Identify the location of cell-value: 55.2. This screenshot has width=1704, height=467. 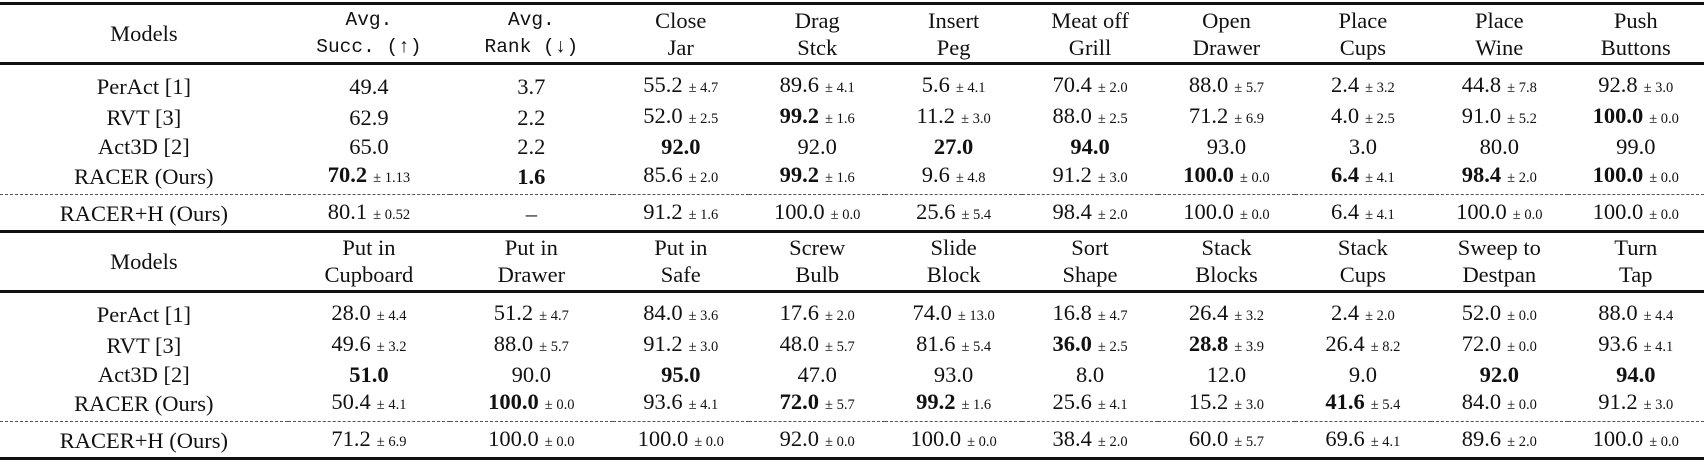
(663, 84).